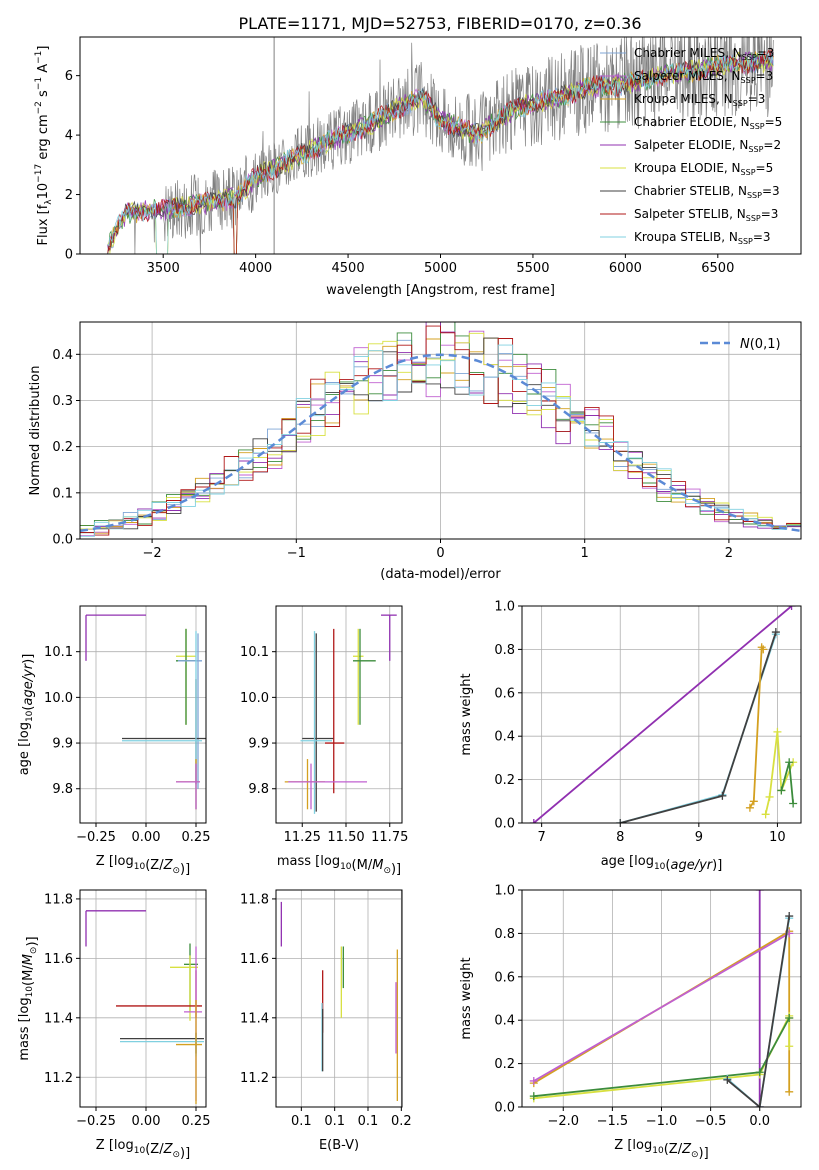 The image size is (819, 1170). I want to click on x-axis-label: age [log10(age/yr)], so click(662, 863).